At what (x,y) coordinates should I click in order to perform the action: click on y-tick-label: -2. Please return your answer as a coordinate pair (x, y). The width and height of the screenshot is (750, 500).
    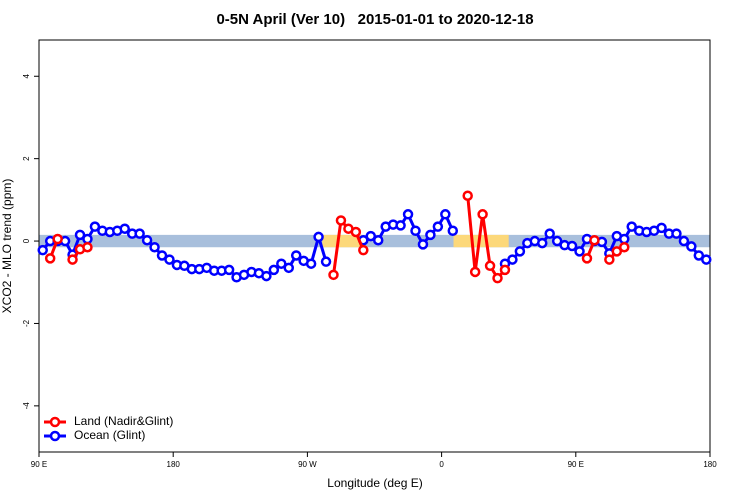
    Looking at the image, I should click on (26, 323).